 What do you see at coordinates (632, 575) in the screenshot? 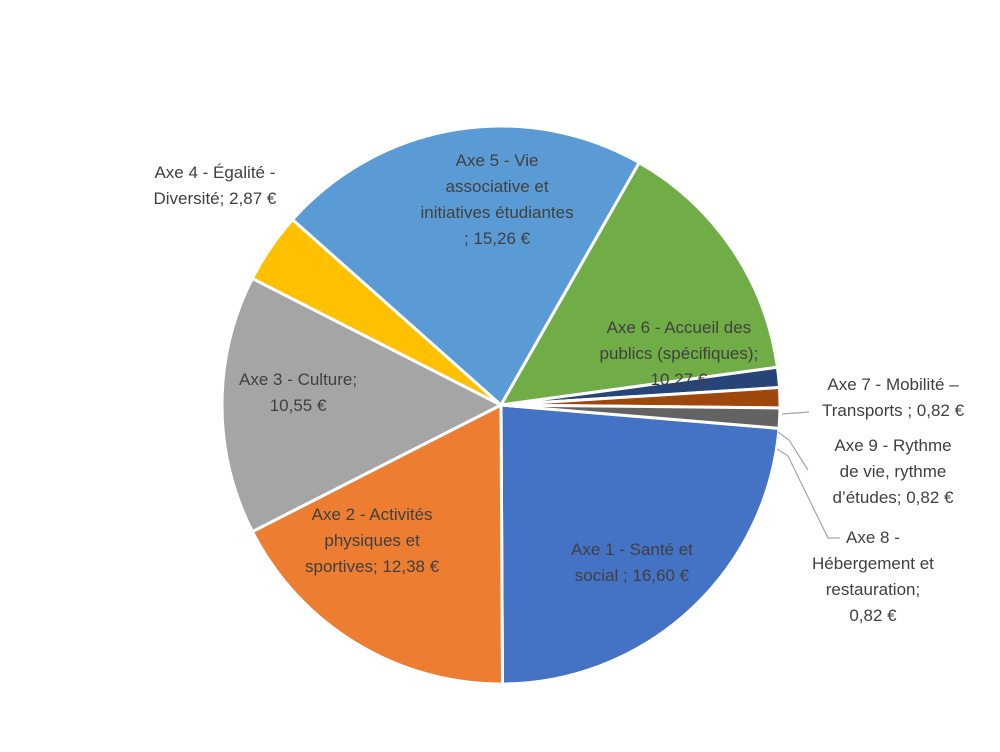
I see `data-label-line: social ; 16,60 €` at bounding box center [632, 575].